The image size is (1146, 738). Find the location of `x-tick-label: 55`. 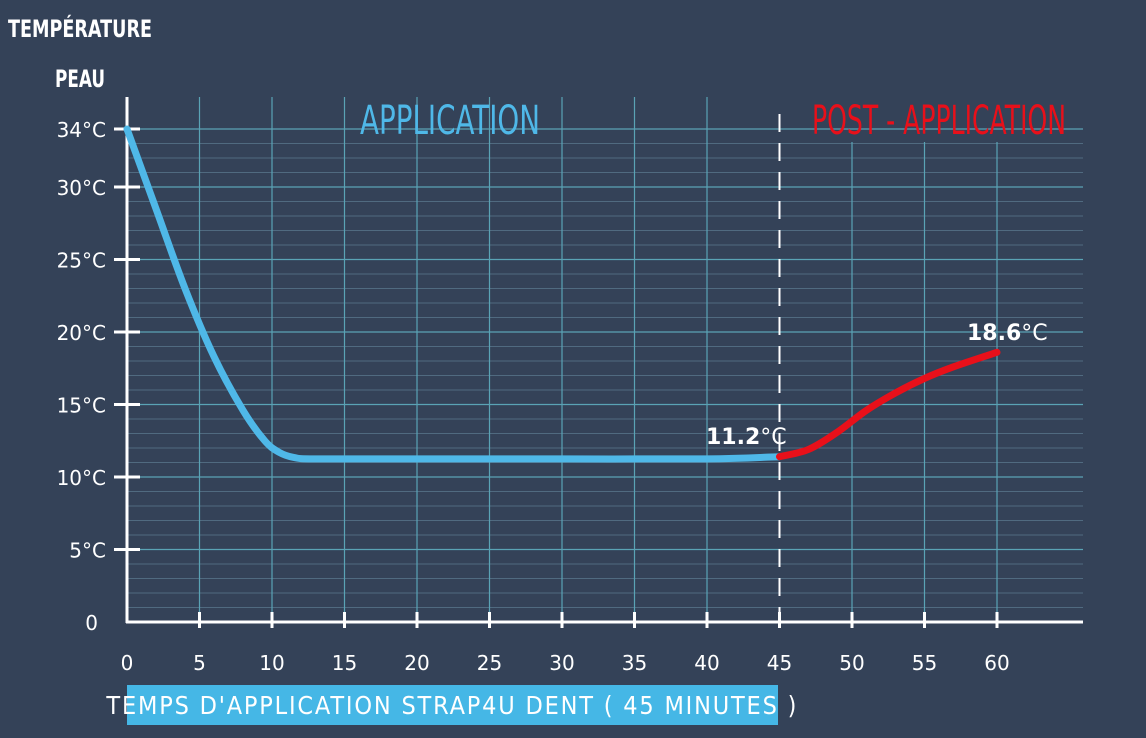

x-tick-label: 55 is located at coordinates (924, 663).